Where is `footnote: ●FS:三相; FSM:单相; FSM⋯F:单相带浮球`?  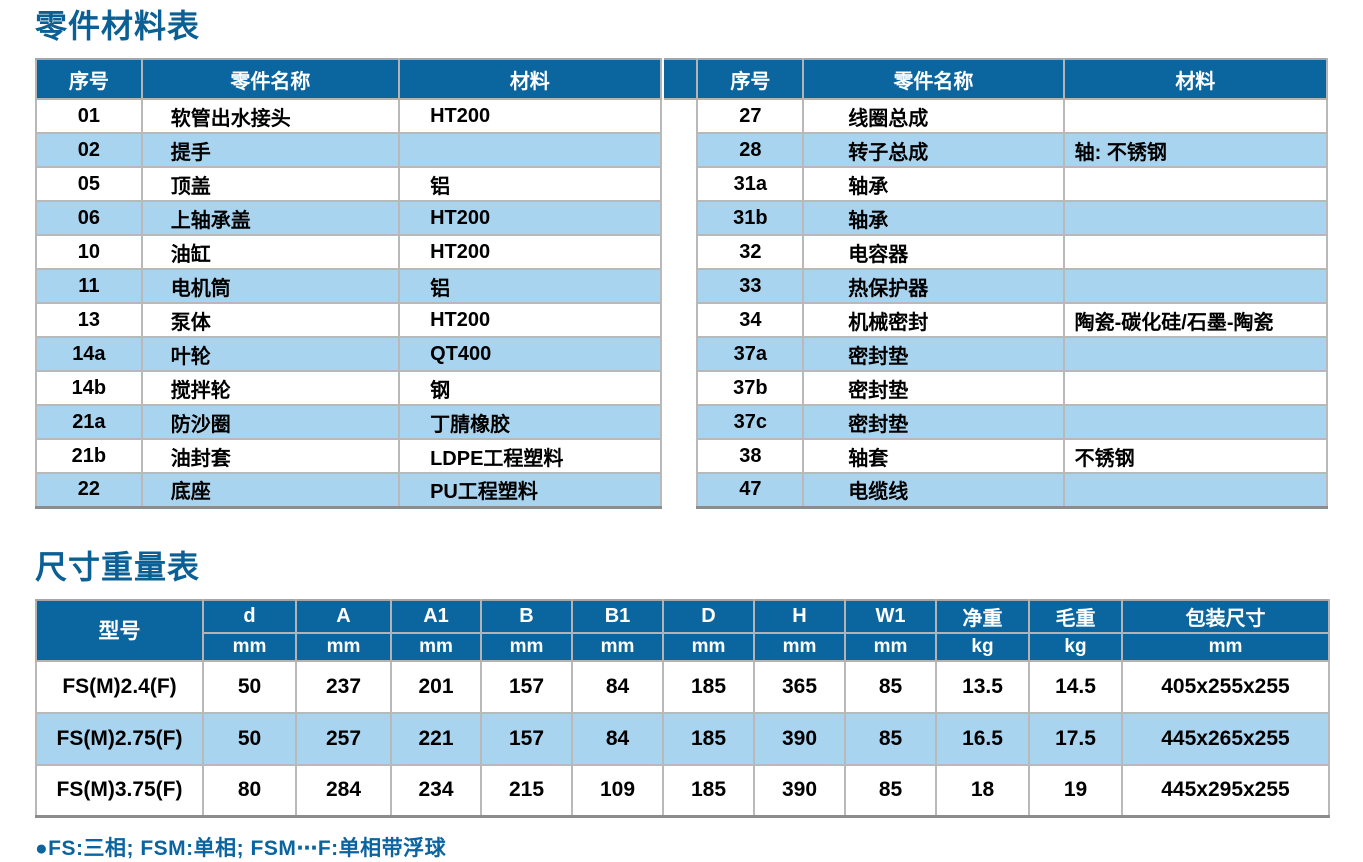
footnote: ●FS:三相; FSM:单相; FSM⋯F:单相带浮球 is located at coordinates (241, 848).